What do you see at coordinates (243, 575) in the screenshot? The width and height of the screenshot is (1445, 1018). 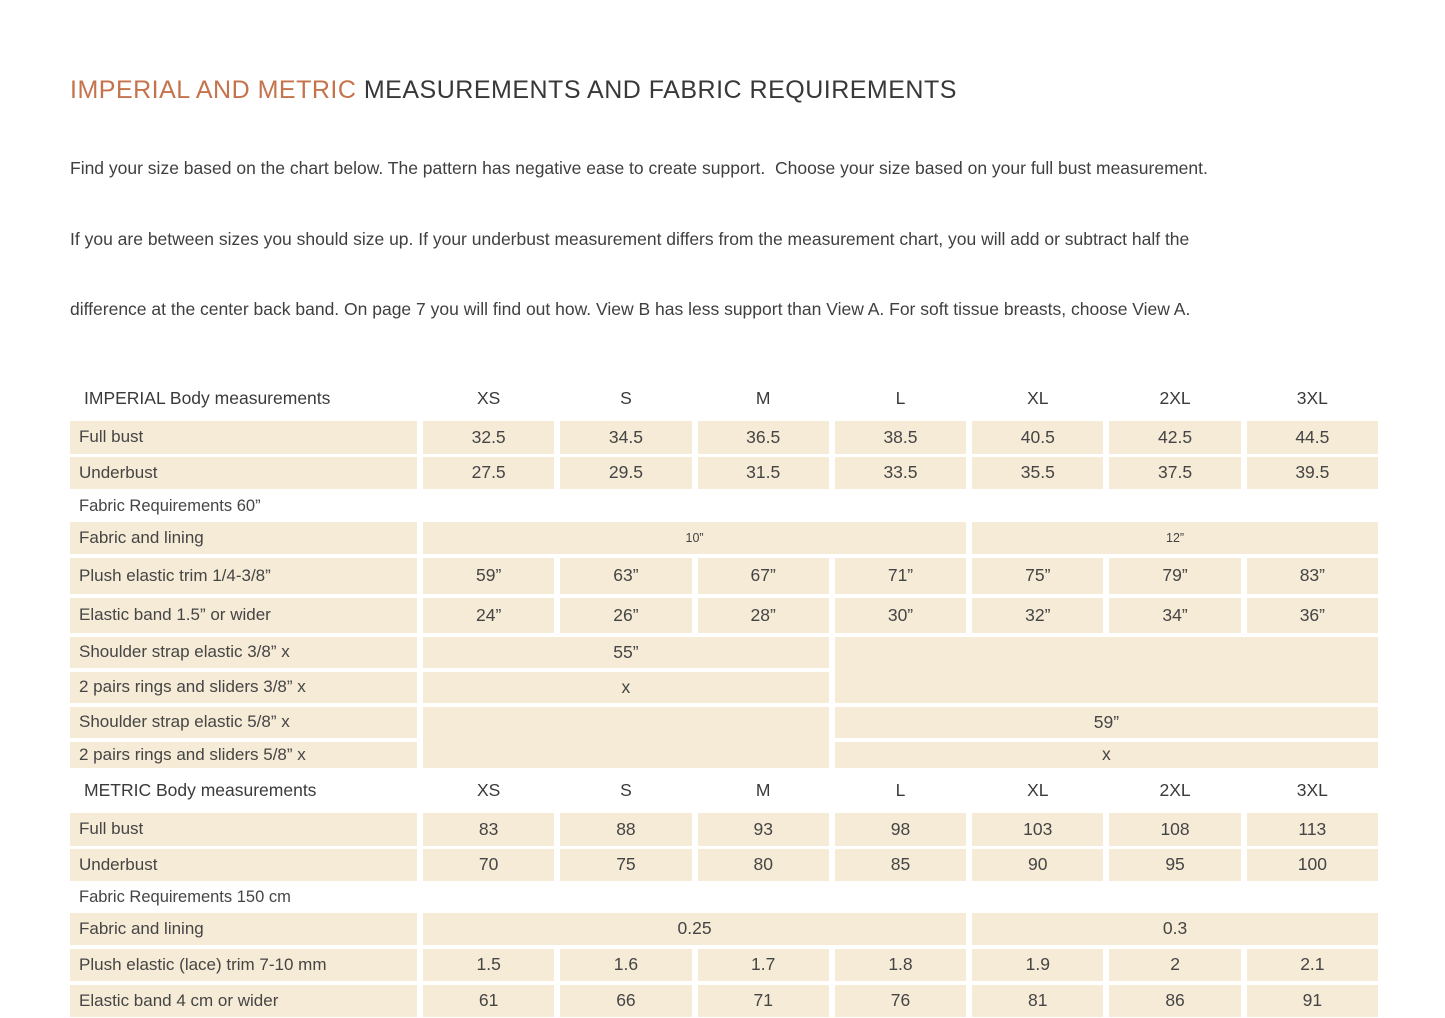 I see `row-label-plush-elastic-trim: Plush elastic trim 1/4-3/8”` at bounding box center [243, 575].